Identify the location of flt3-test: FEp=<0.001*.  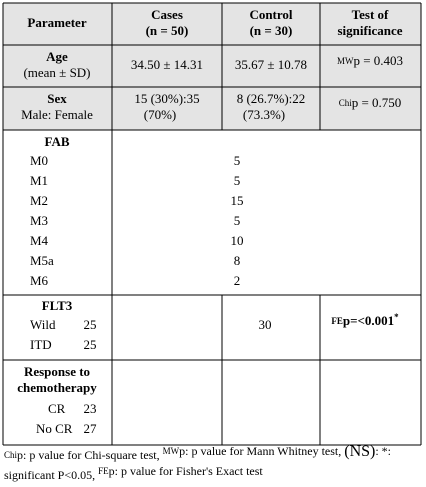
(365, 320).